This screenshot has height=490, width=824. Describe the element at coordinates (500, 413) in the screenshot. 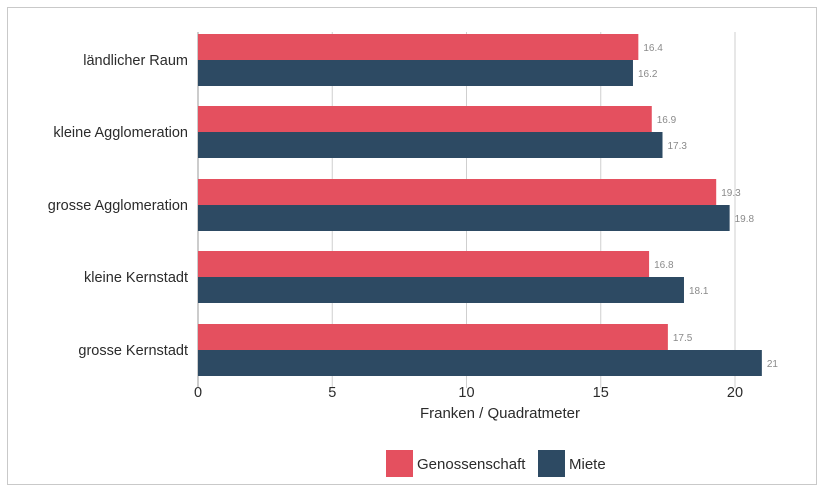

I see `x-axis-title: Franken / Quadratmeter` at that location.